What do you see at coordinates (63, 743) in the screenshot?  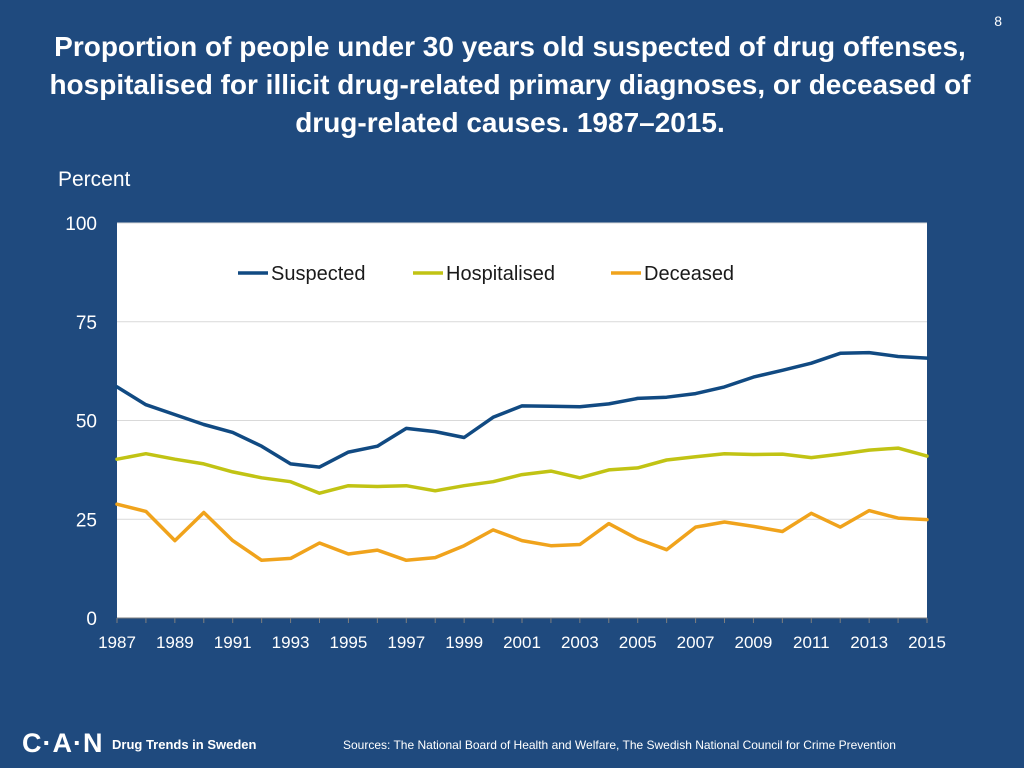 I see `can-logo: C·A·N` at bounding box center [63, 743].